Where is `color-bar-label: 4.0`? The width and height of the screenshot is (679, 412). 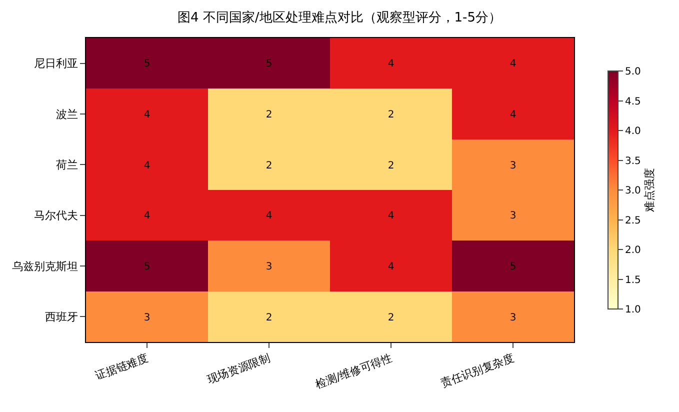 color-bar-label: 4.0 is located at coordinates (633, 131).